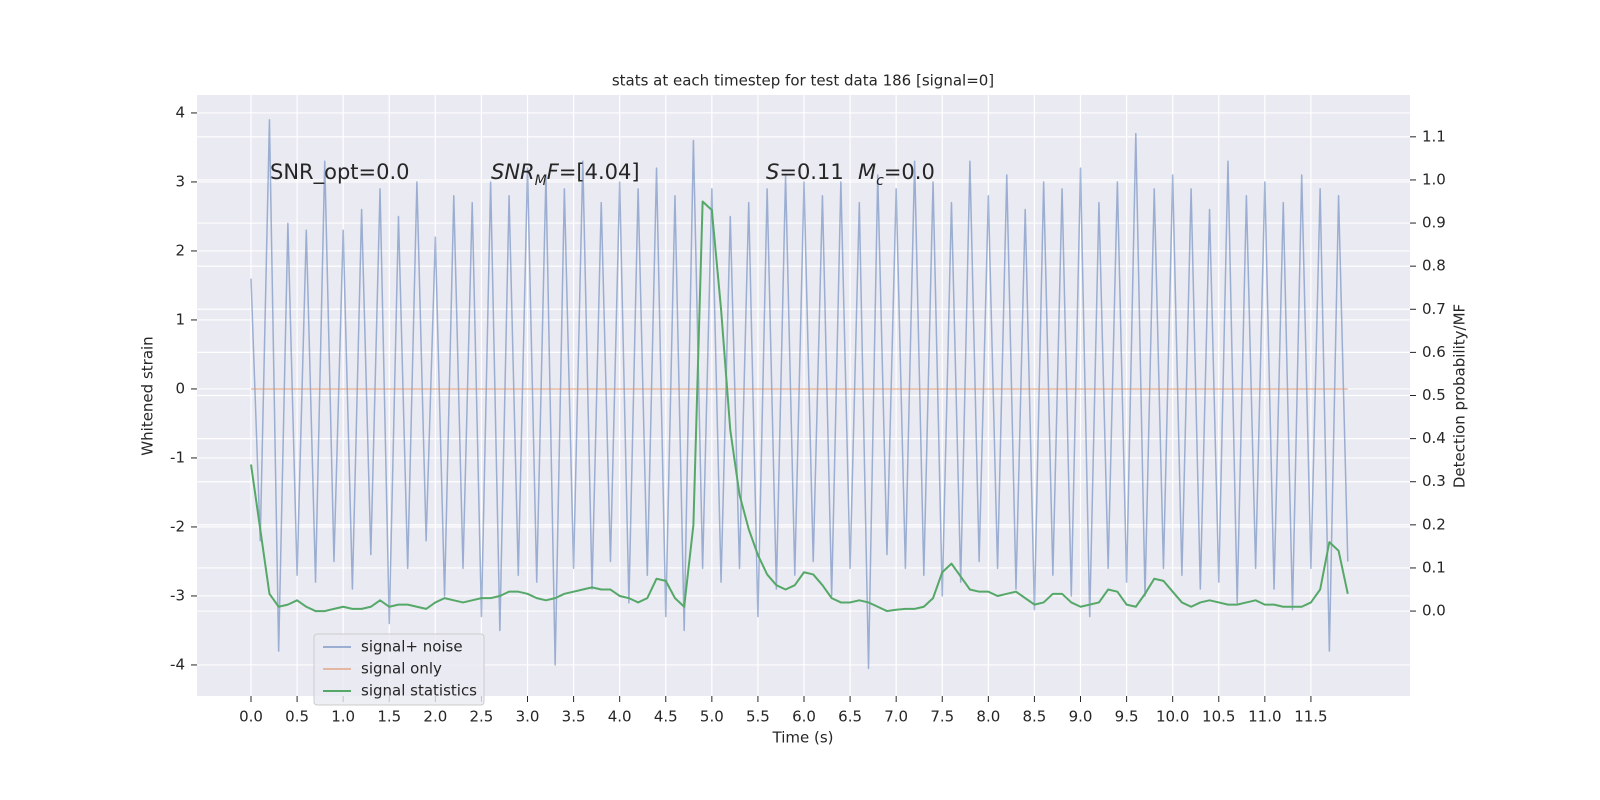 The image size is (1600, 800). I want to click on legend-box, so click(399, 669).